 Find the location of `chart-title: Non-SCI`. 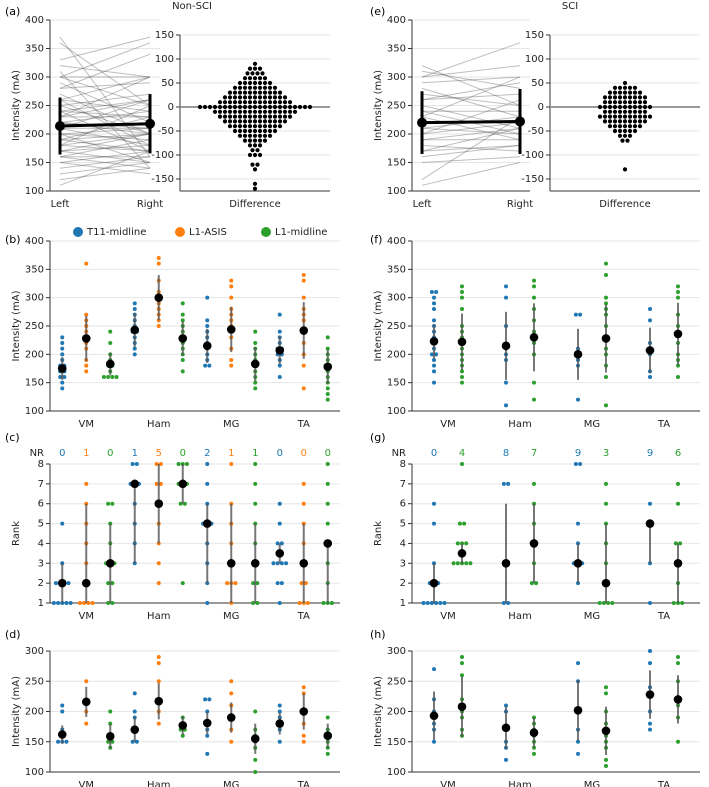

chart-title: Non-SCI is located at coordinates (192, 6).